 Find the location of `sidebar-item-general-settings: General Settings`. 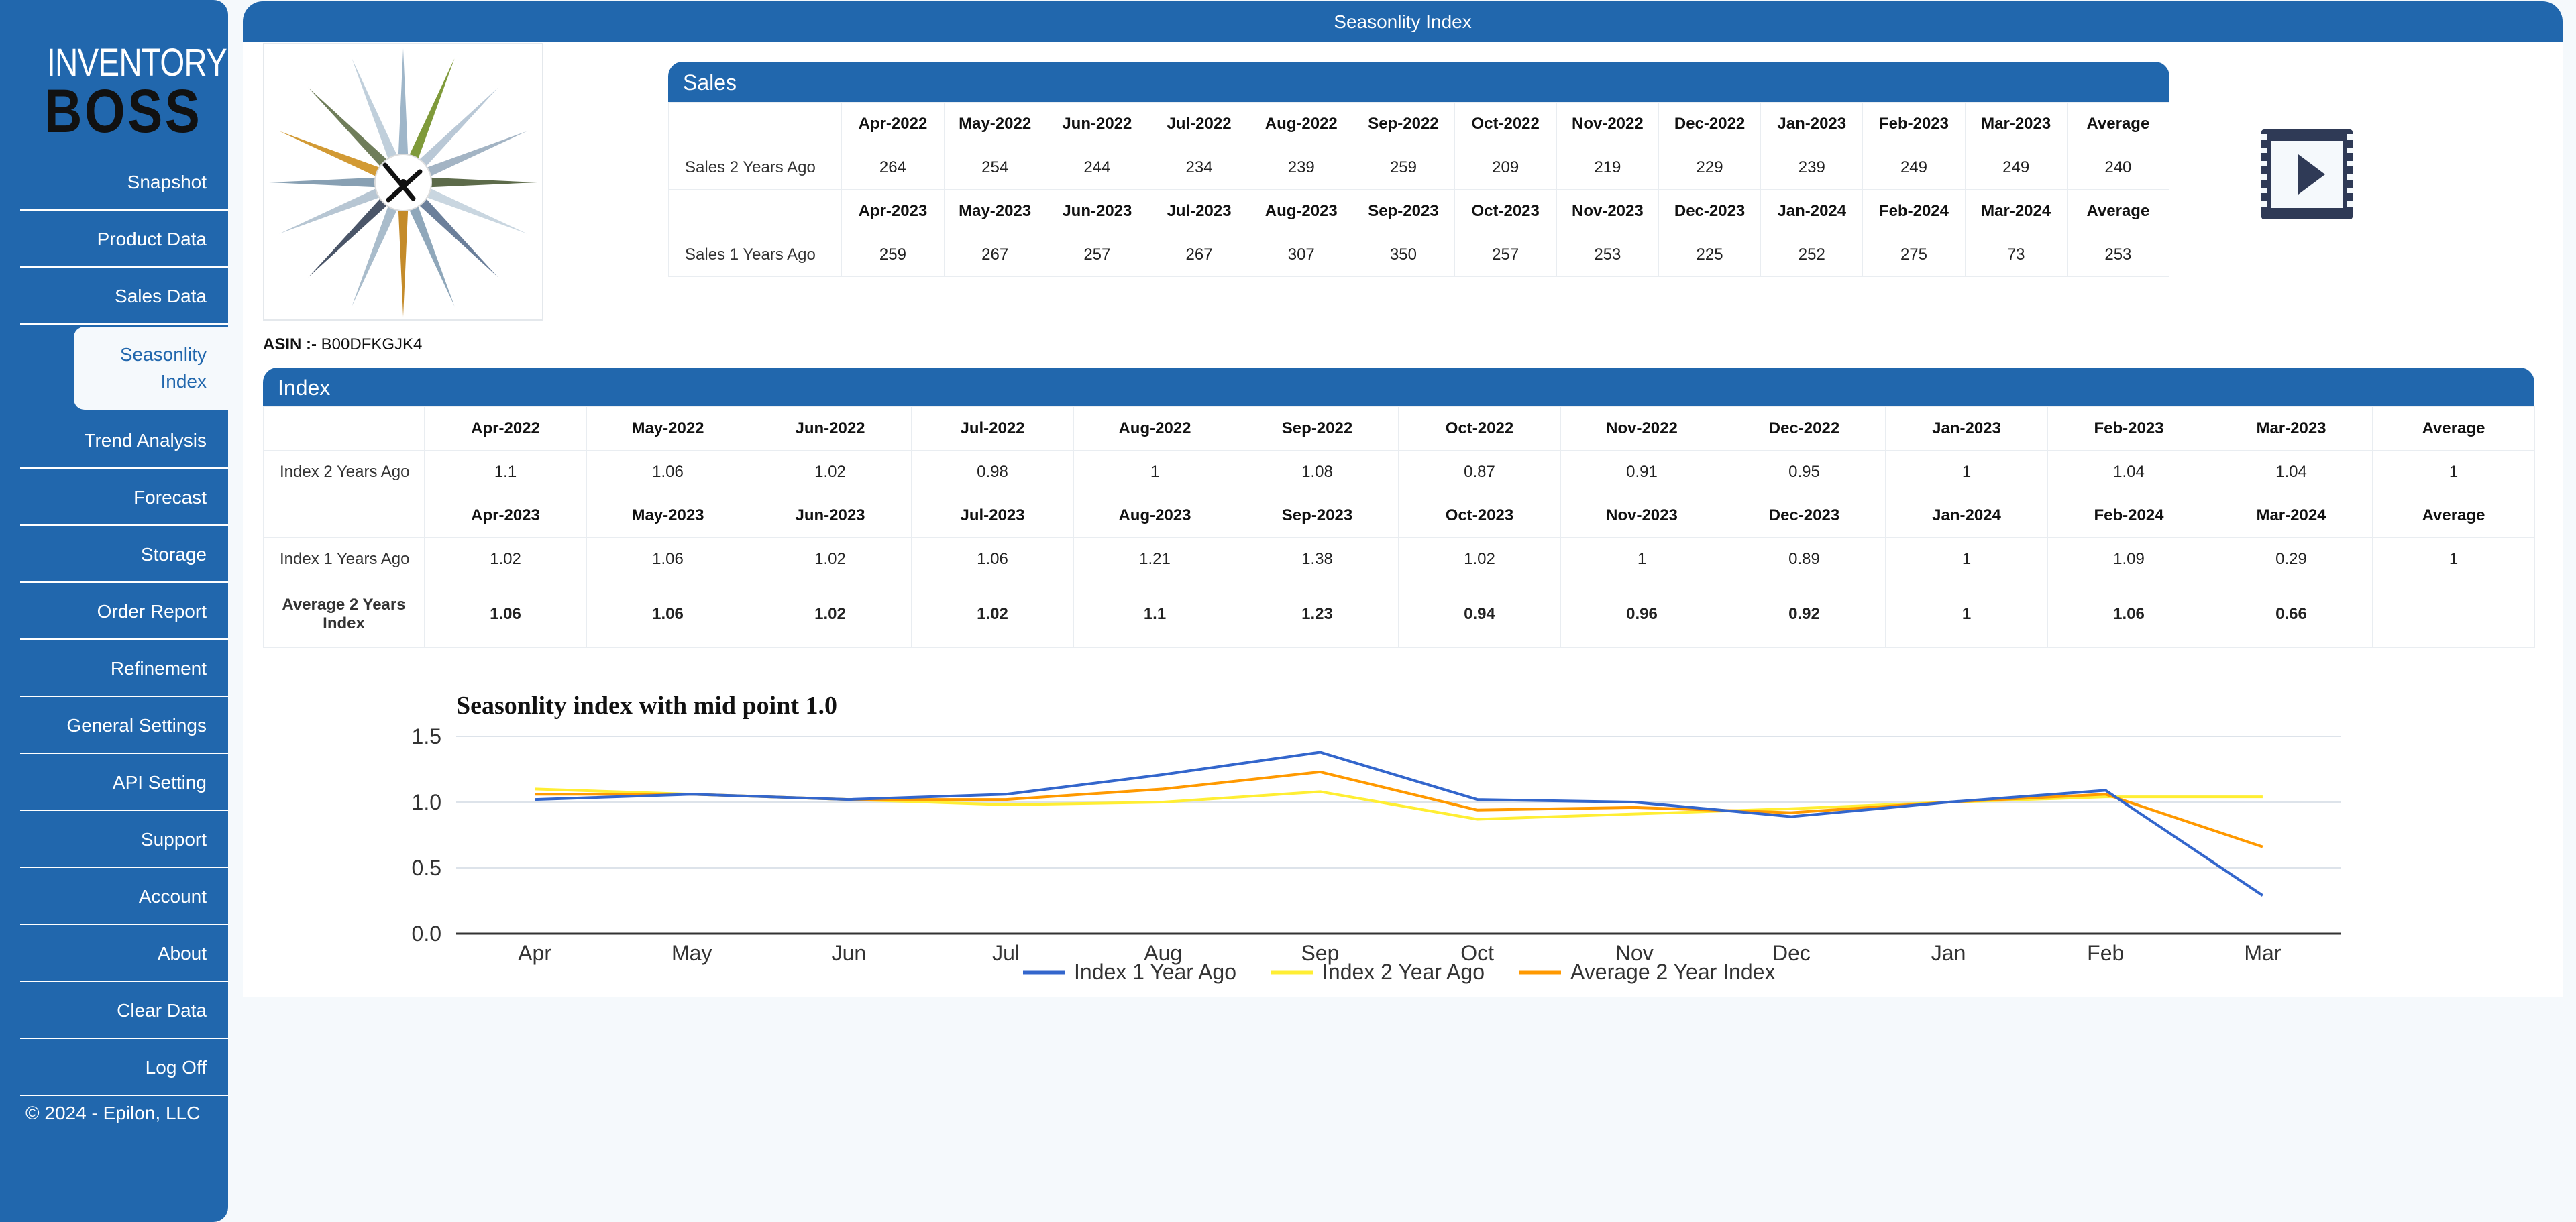

sidebar-item-general-settings: General Settings is located at coordinates (124, 726).